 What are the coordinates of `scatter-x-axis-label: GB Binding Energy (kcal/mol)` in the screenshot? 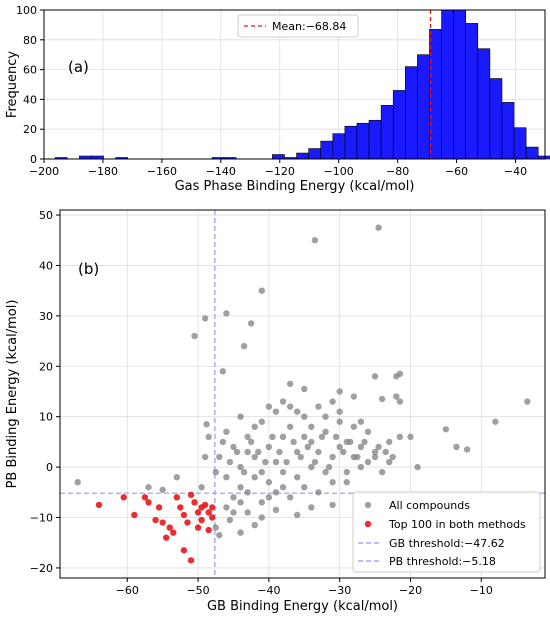 It's located at (302, 606).